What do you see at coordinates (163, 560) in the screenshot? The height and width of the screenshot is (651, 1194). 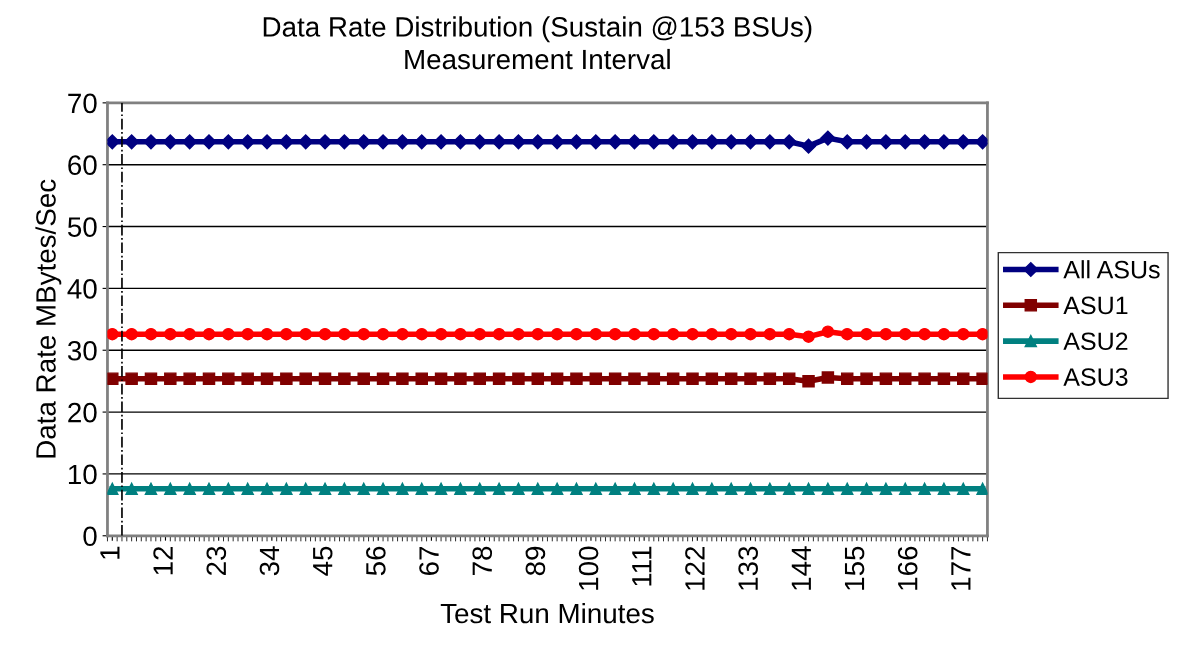 I see `x-tick-label: 12` at bounding box center [163, 560].